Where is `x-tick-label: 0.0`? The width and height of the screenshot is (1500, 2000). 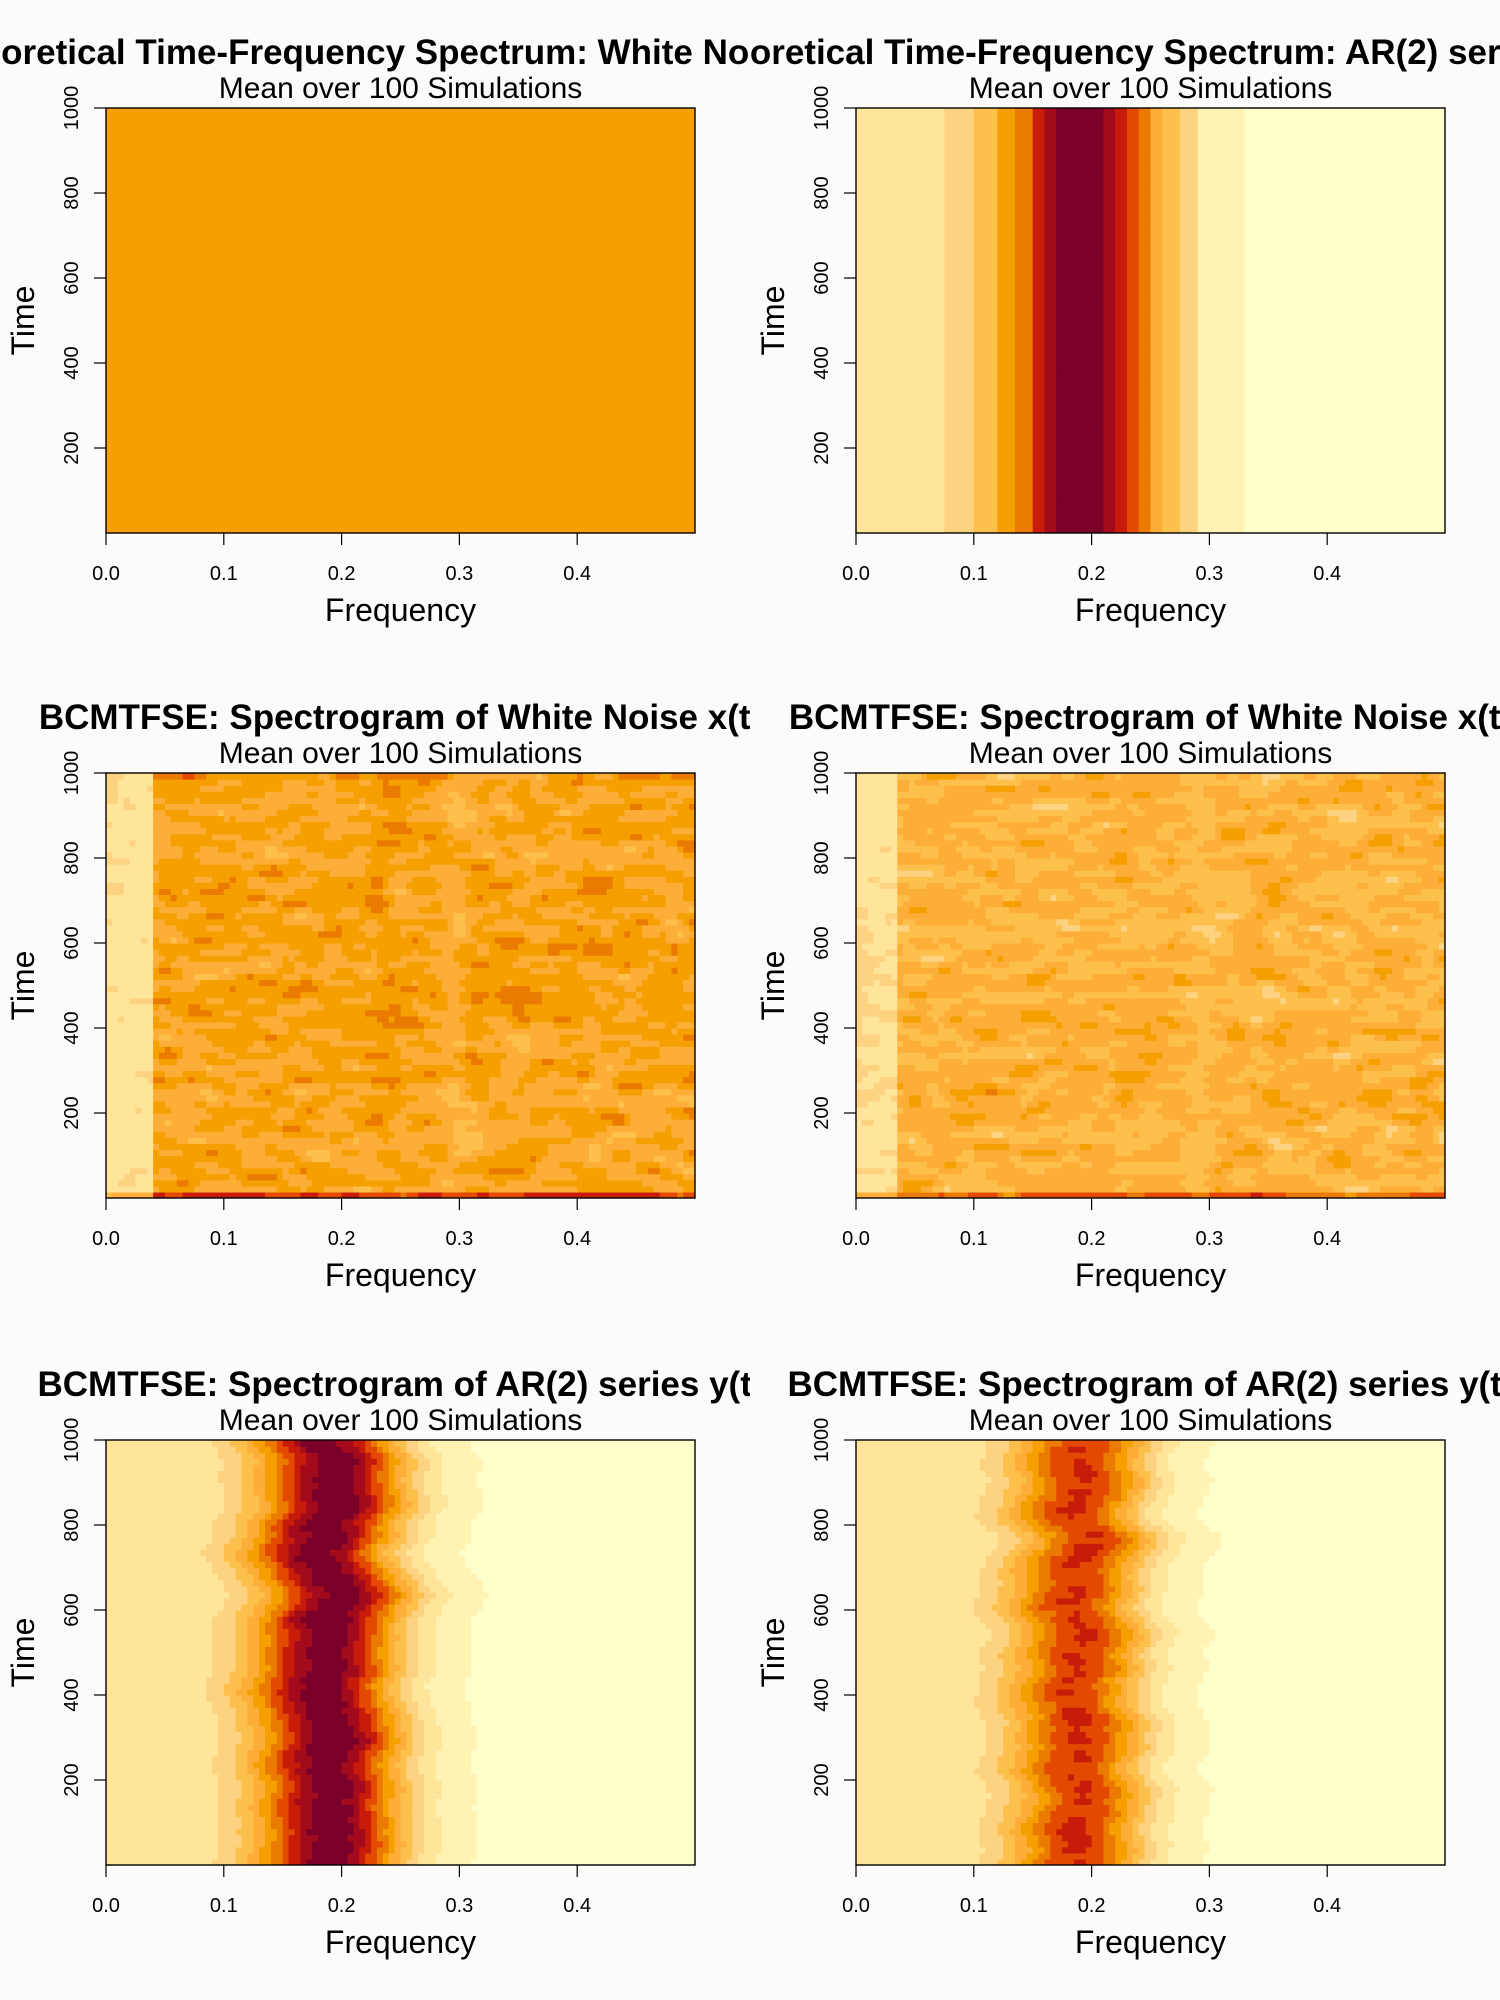 x-tick-label: 0.0 is located at coordinates (856, 1239).